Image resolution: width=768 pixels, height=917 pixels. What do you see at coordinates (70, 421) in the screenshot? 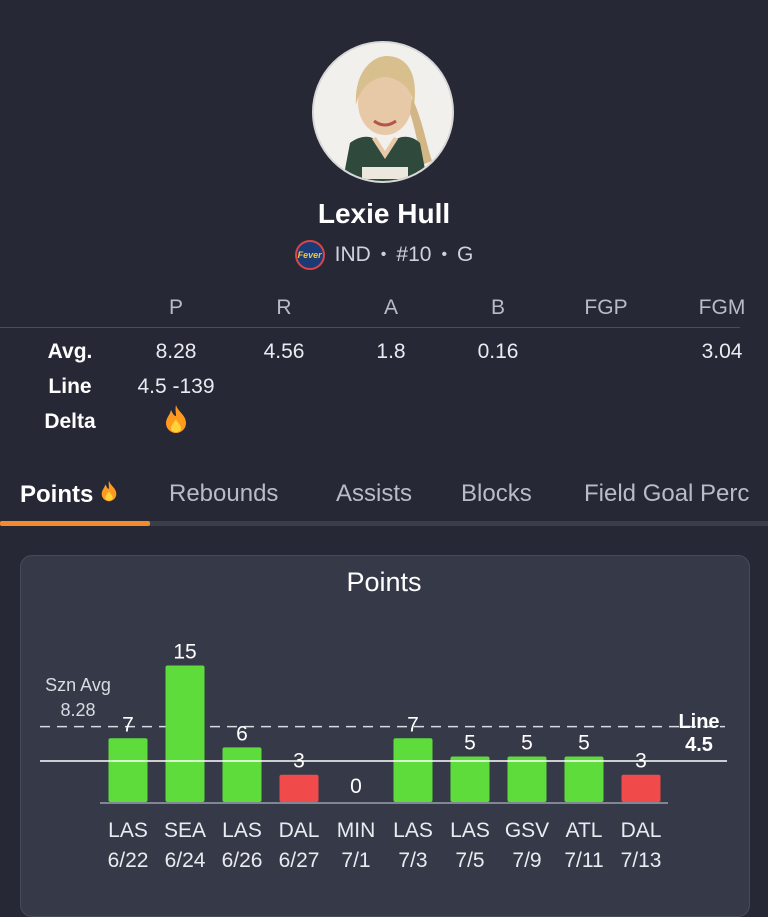
I see `delta-row-label: Delta` at bounding box center [70, 421].